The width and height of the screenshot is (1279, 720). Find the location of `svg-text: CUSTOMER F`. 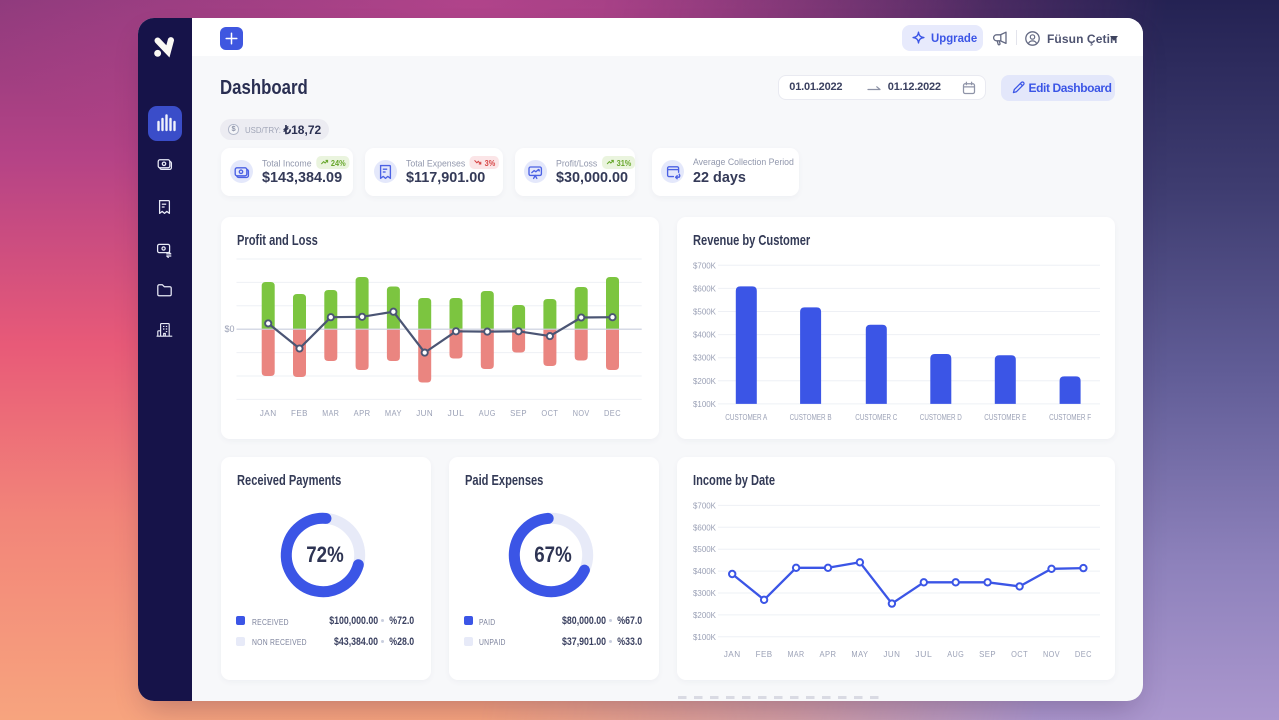

svg-text: CUSTOMER F is located at coordinates (1070, 417).